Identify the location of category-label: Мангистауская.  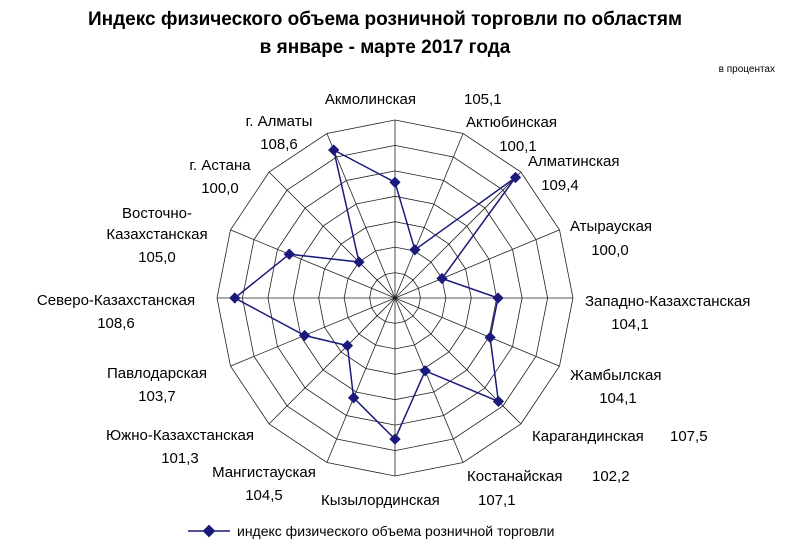
(264, 472).